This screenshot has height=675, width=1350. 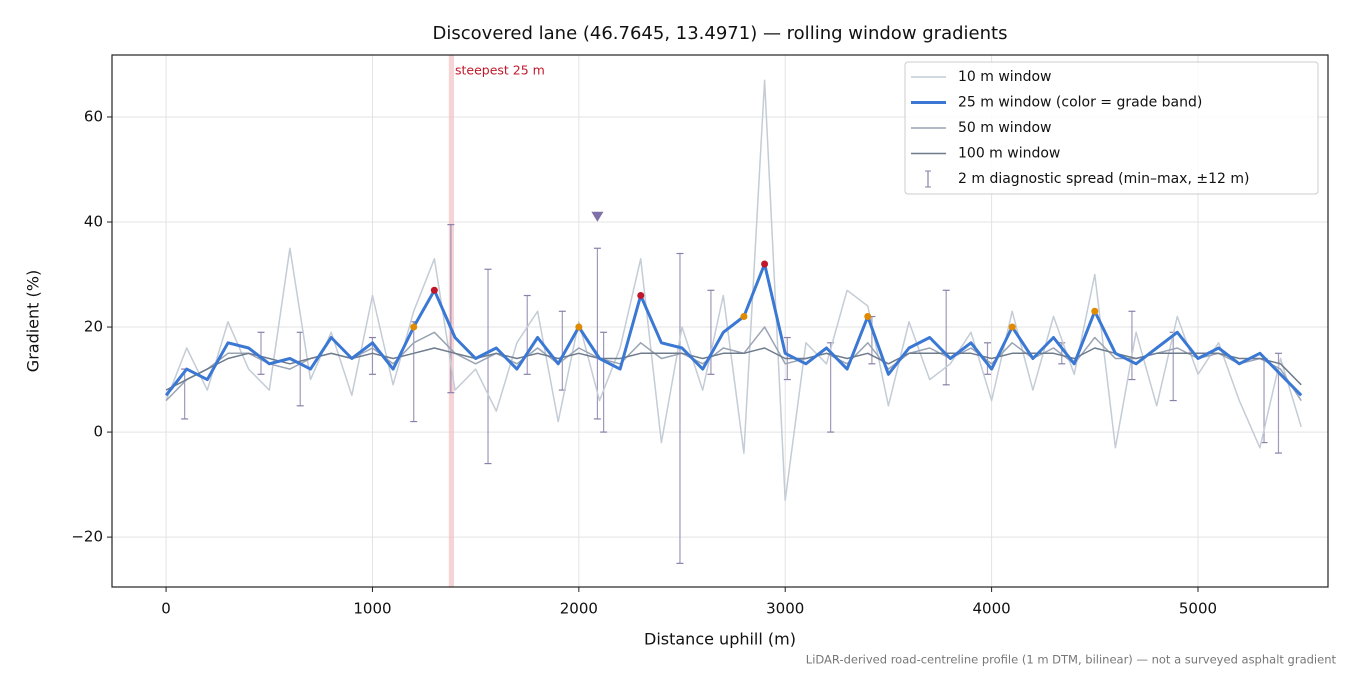 I want to click on peak-marker, so click(x=597, y=216).